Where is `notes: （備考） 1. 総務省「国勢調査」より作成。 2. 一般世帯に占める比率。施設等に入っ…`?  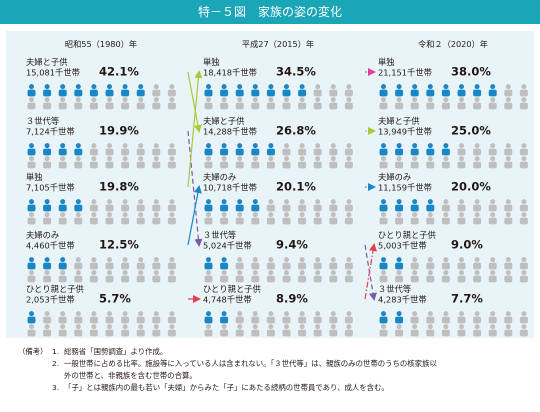
notes: （備考） 1. 総務省「国勢調査」より作成。 2. 一般世帯に占める比率。施設等に入っ… is located at coordinates (276, 370).